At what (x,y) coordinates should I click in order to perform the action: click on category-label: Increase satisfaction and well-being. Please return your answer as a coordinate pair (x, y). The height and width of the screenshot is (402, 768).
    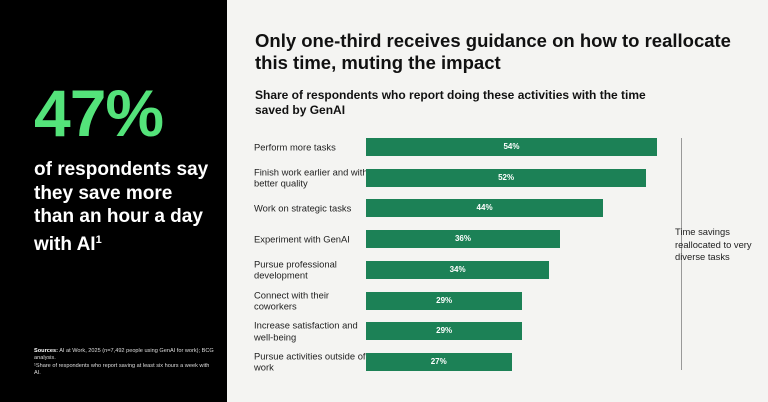
    Looking at the image, I should click on (306, 331).